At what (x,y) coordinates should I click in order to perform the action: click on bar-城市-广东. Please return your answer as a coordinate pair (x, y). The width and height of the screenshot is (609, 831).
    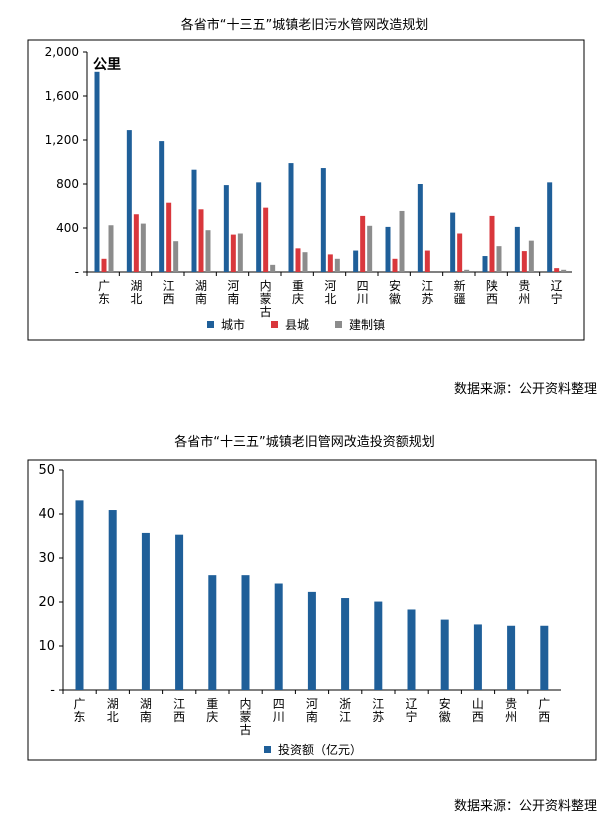
    Looking at the image, I should click on (97, 171).